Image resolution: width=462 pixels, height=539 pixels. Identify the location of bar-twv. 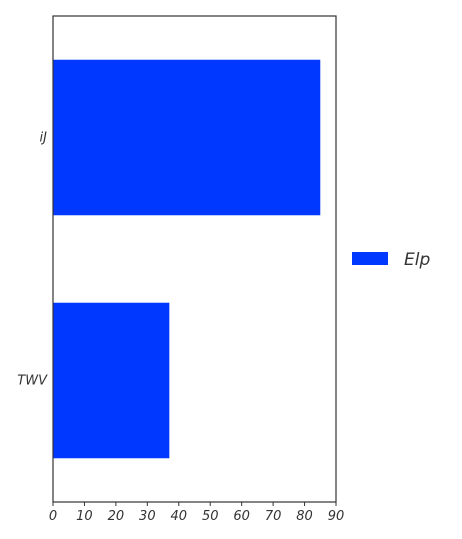
(111, 380).